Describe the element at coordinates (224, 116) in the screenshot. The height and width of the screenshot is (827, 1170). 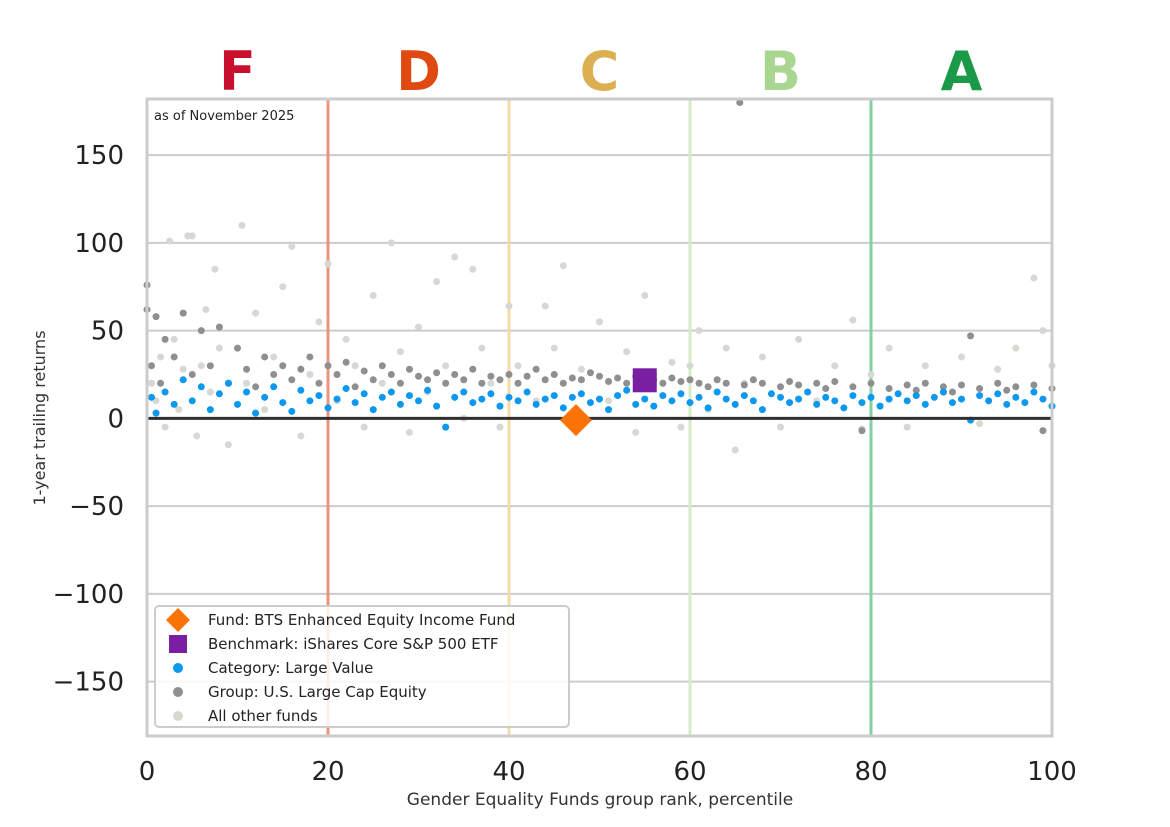
I see `as-of-annotation: as of November 2025` at that location.